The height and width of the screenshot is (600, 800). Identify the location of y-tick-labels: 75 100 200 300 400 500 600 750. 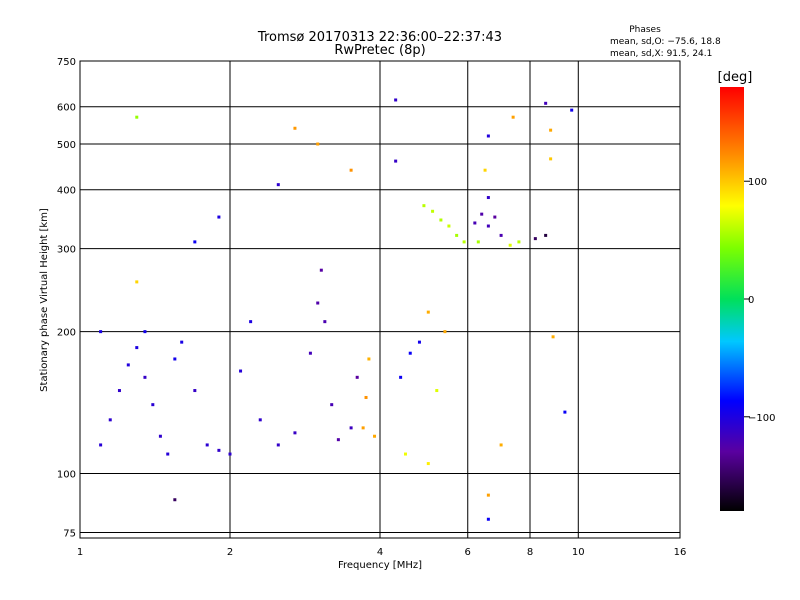
(66, 298).